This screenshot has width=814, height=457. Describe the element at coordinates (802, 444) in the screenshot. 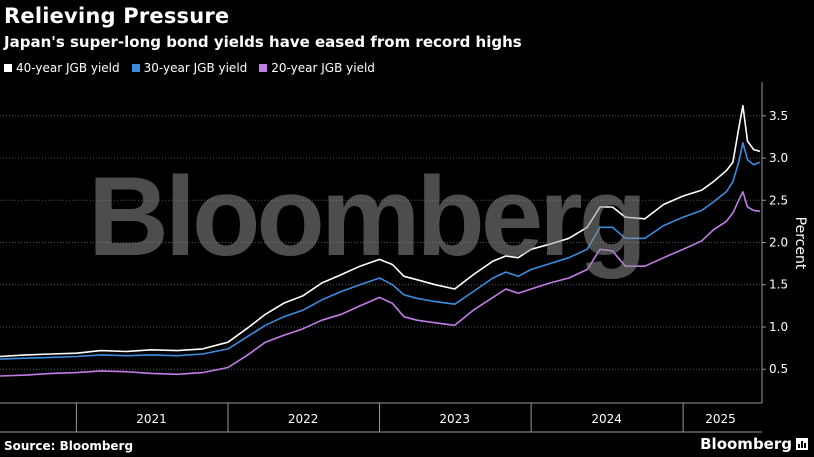

I see `bloomberg-chart-icon` at that location.